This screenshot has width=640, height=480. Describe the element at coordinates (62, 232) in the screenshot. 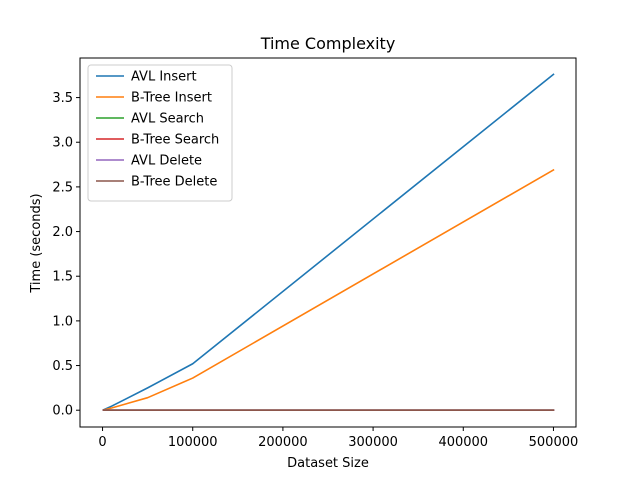

I see `y-tick-label-4: 2.0` at that location.